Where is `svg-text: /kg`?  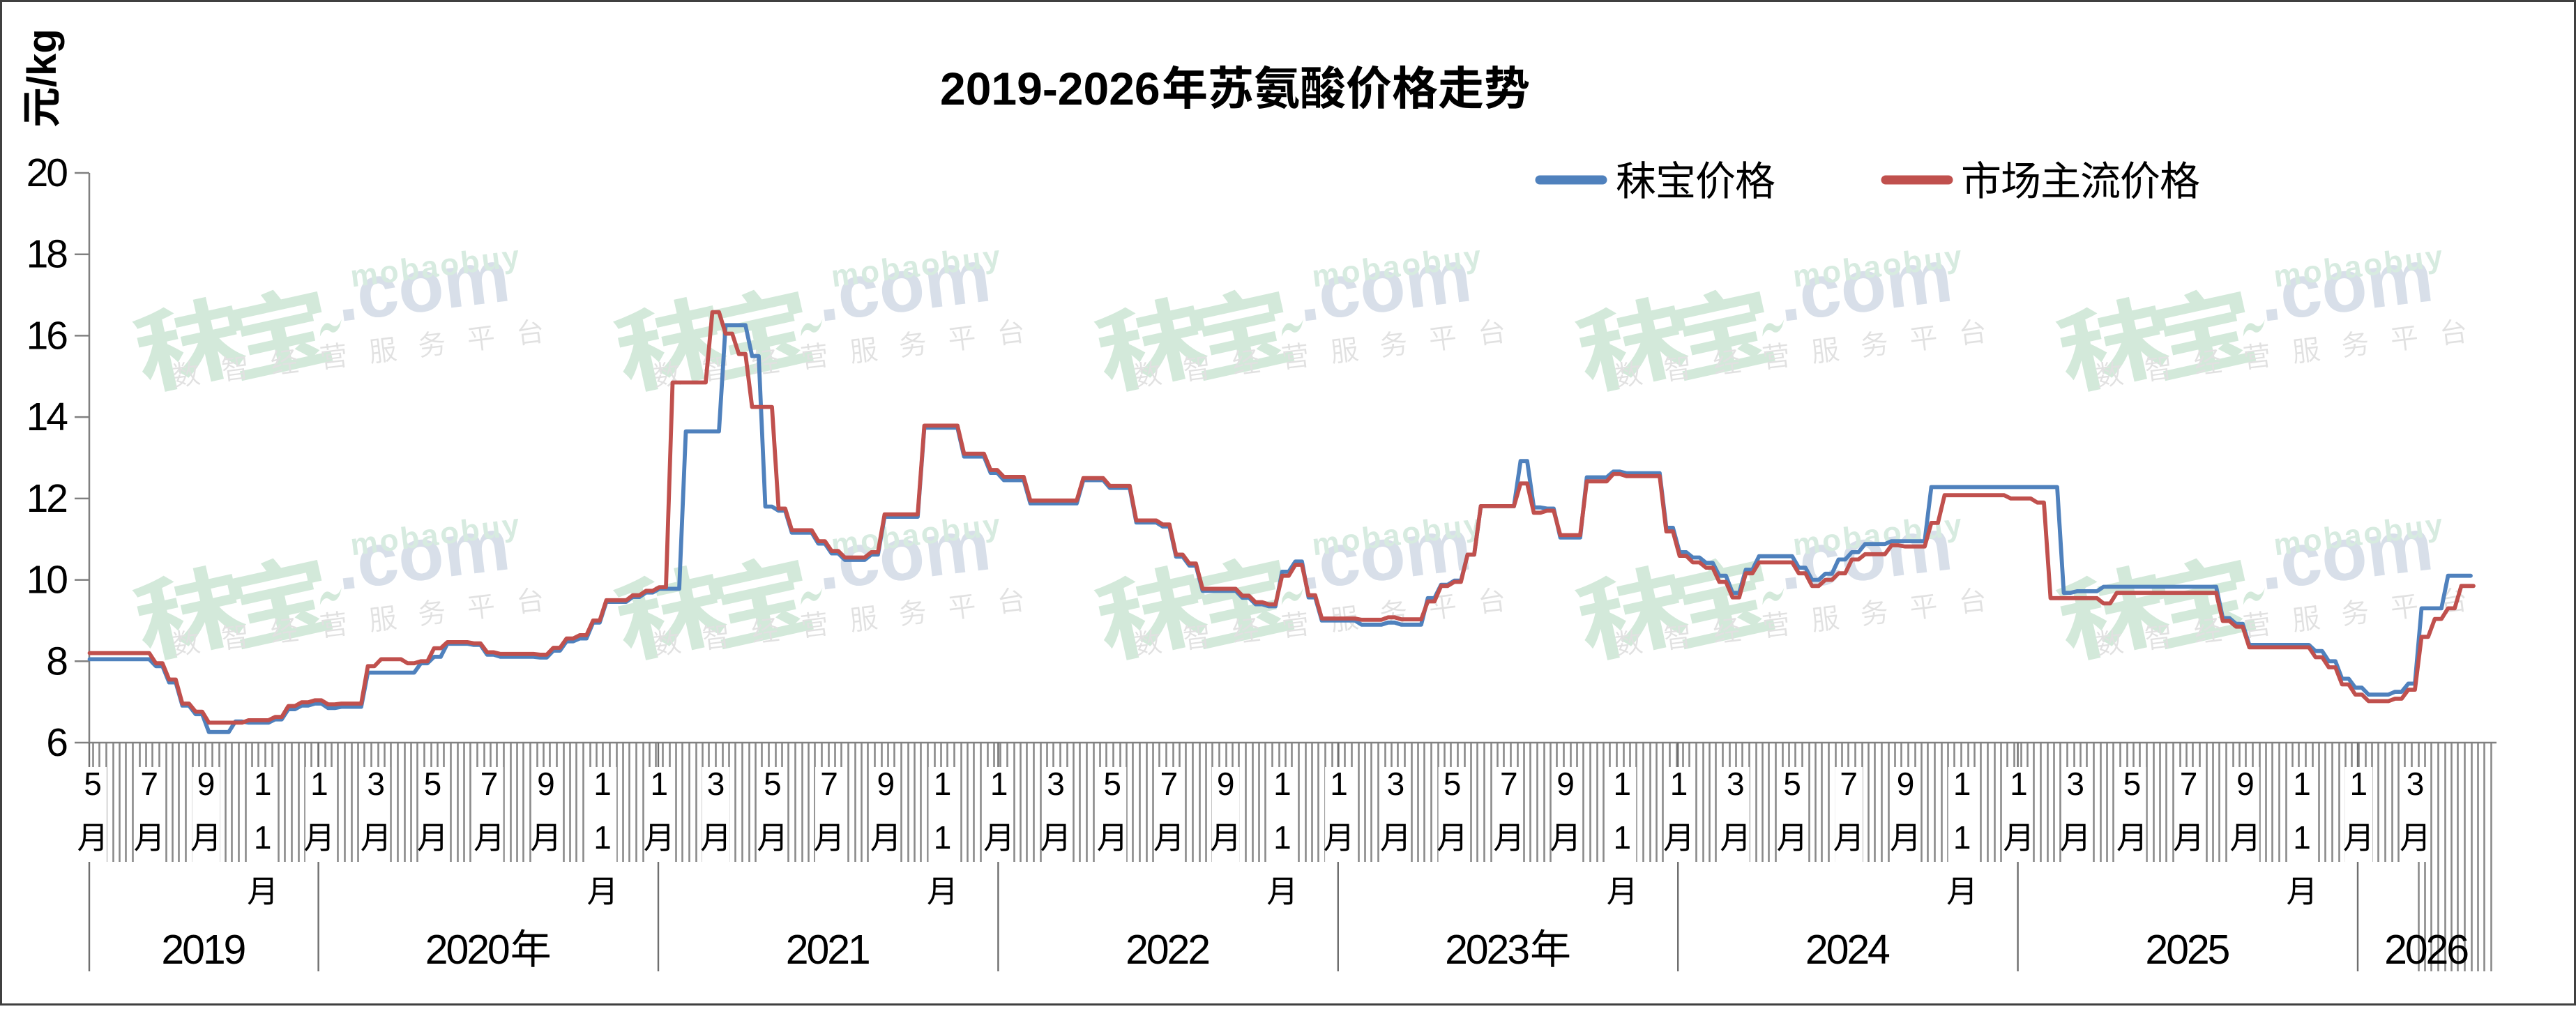
svg-text: /kg is located at coordinates (42, 58).